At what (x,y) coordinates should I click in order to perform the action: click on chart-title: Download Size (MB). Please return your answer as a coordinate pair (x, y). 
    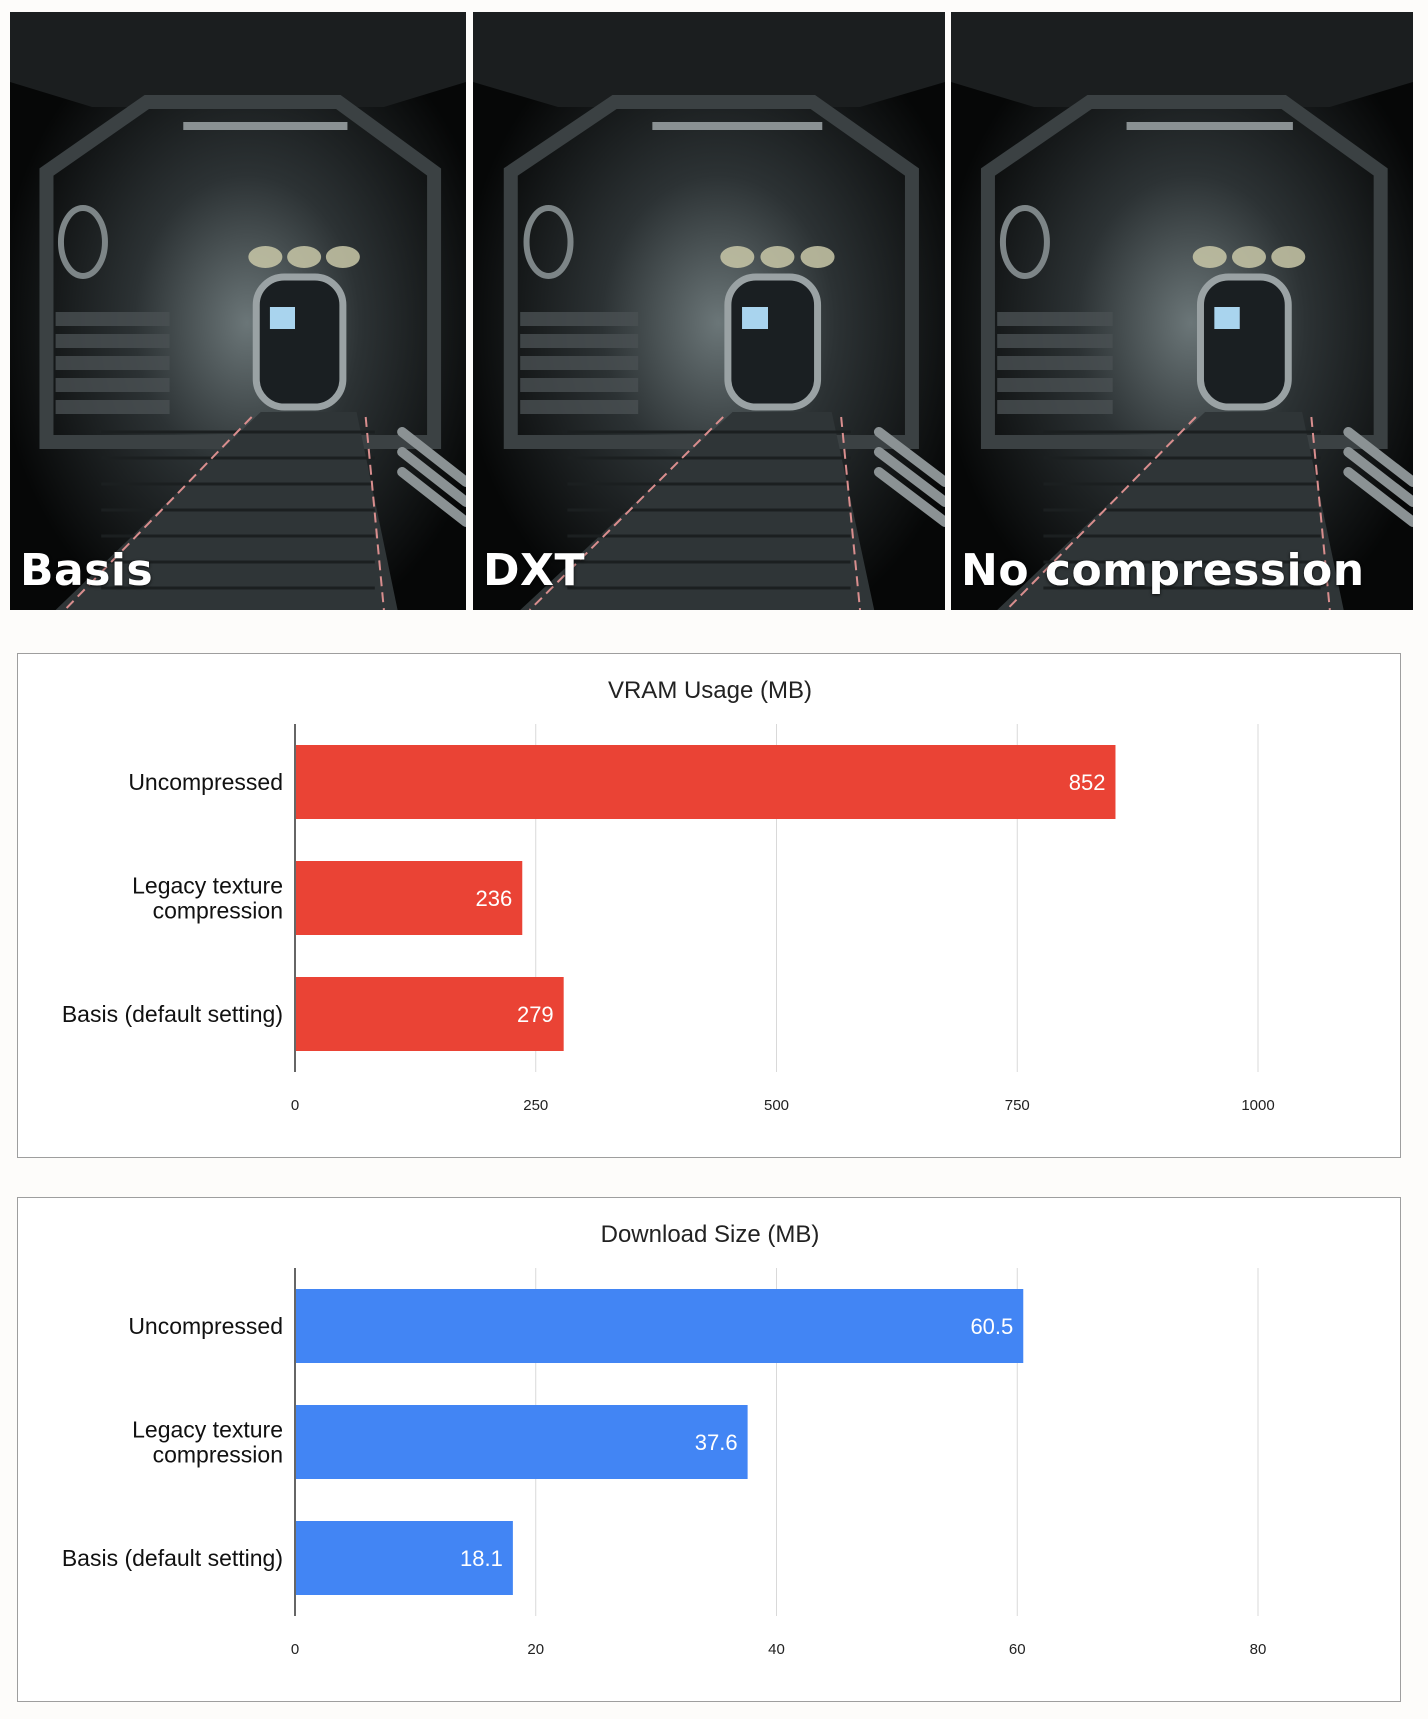
    Looking at the image, I should click on (710, 1234).